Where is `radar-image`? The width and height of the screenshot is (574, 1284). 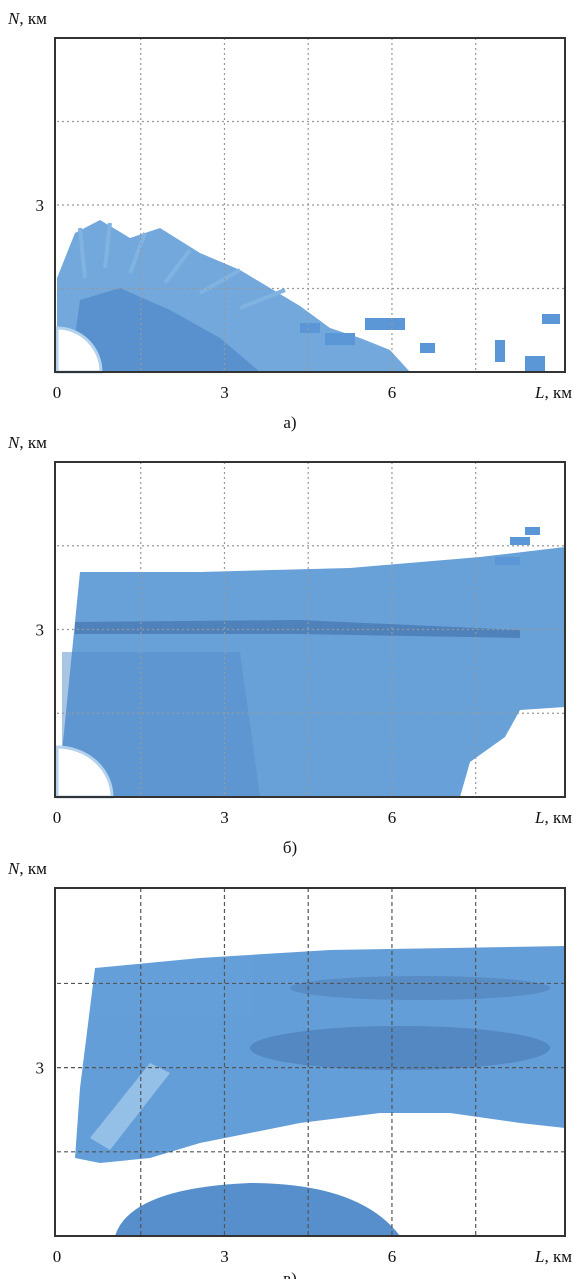 radar-image is located at coordinates (307, 297).